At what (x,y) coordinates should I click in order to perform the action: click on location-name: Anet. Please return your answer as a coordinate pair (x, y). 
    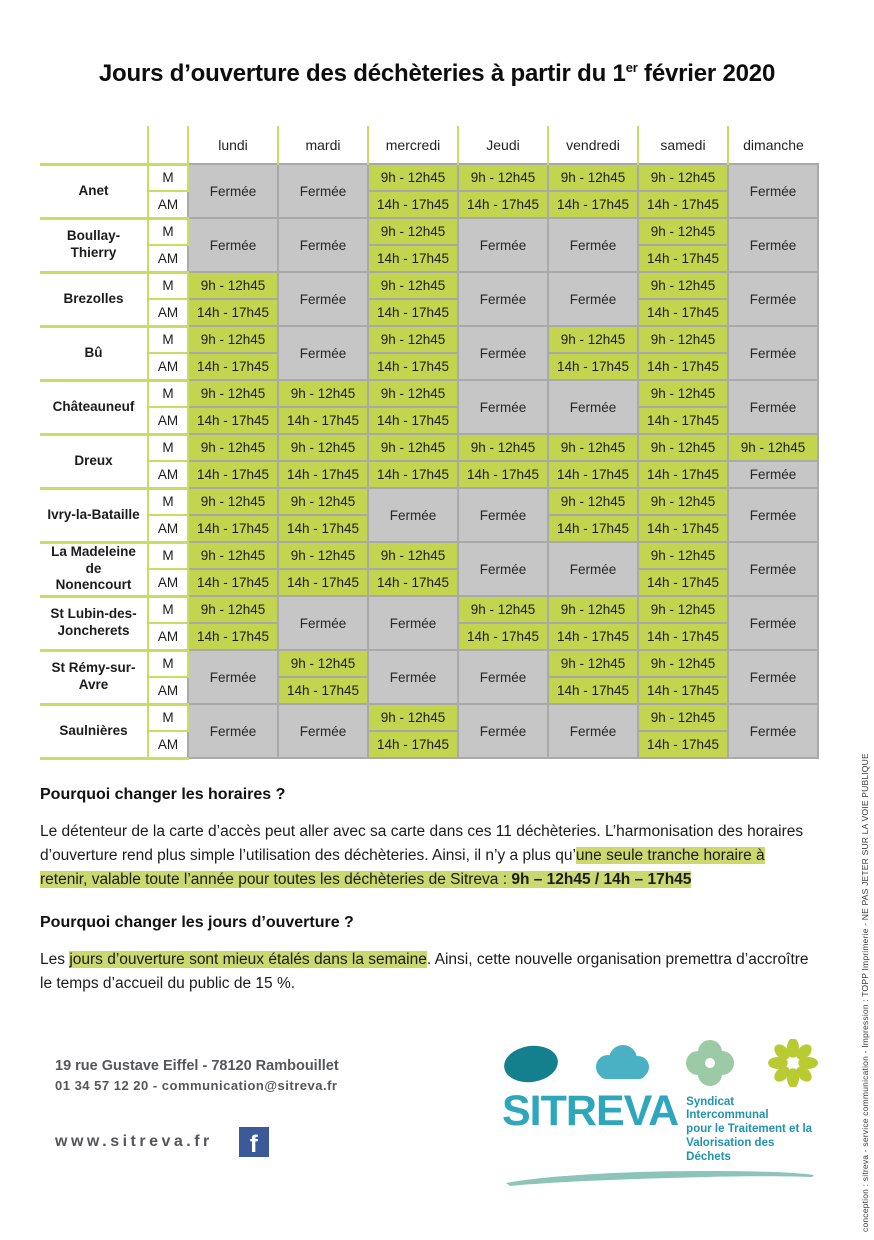
    Looking at the image, I should click on (94, 192).